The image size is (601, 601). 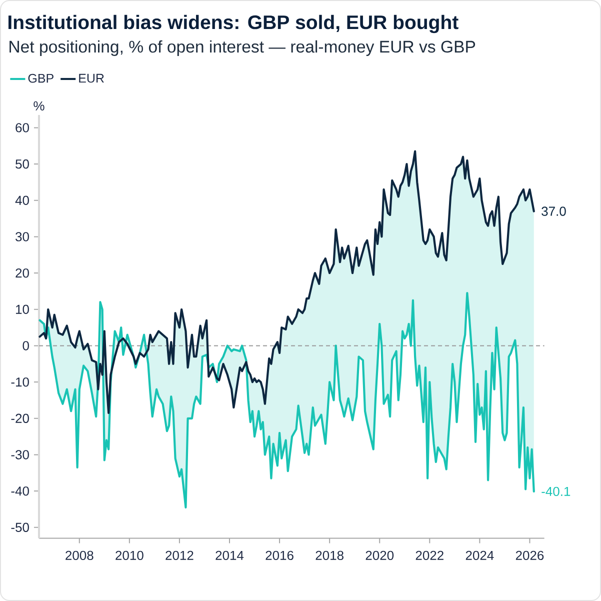 What do you see at coordinates (22, 273) in the screenshot?
I see `y-tick-label: 20` at bounding box center [22, 273].